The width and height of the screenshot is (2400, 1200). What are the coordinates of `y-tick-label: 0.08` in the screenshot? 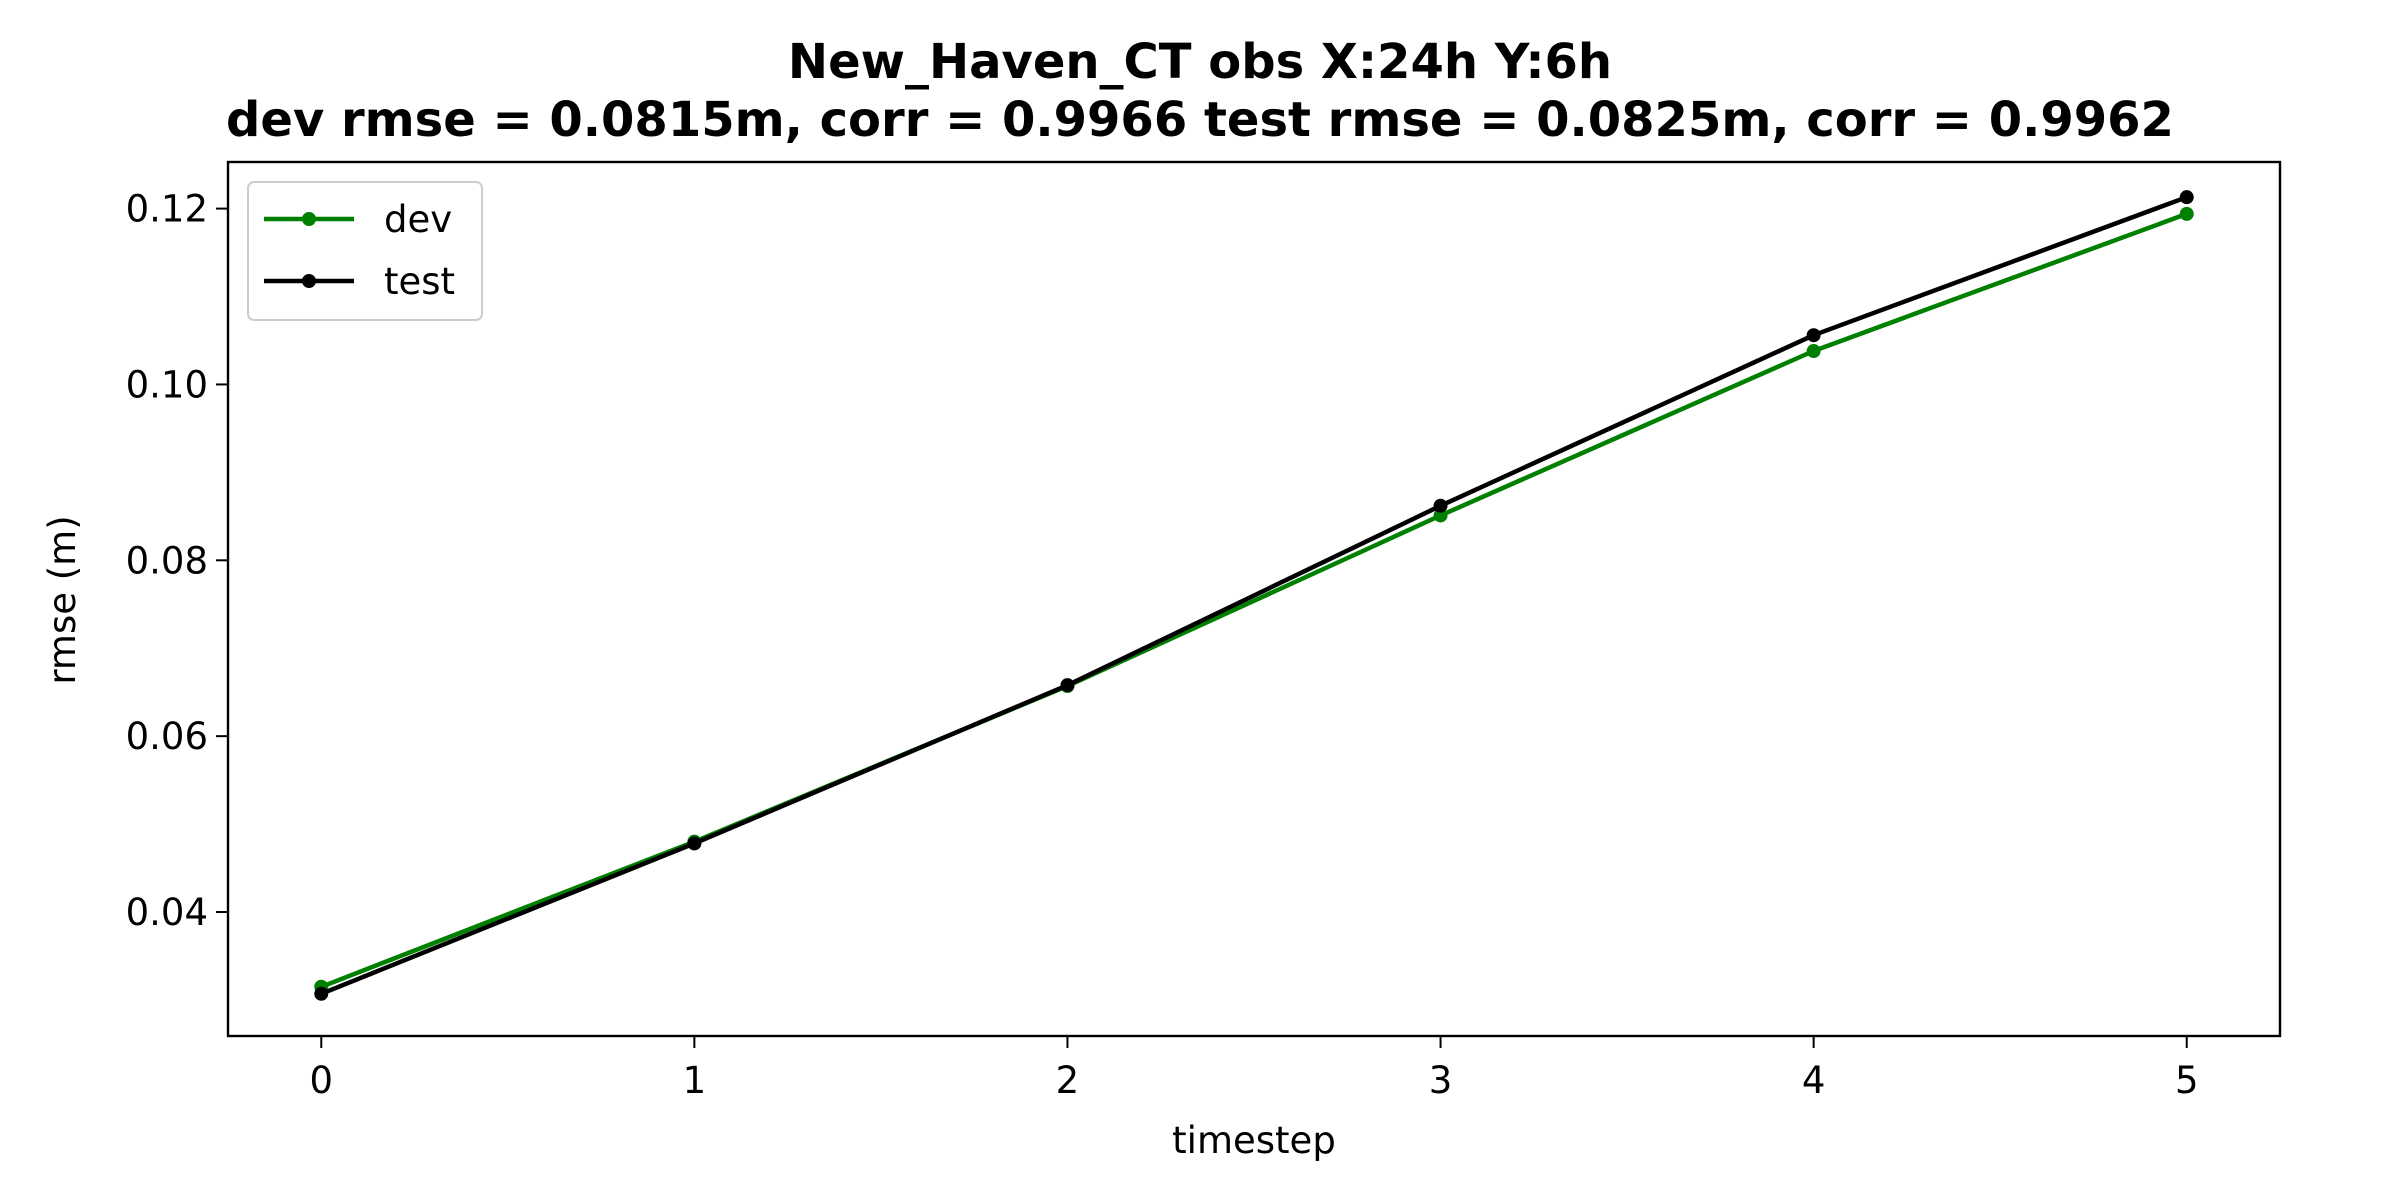 It's located at (167, 560).